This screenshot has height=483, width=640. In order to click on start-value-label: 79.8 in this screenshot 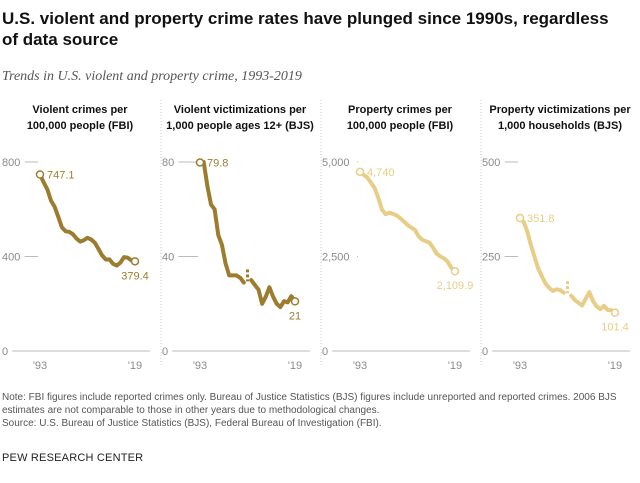, I will do `click(217, 163)`.